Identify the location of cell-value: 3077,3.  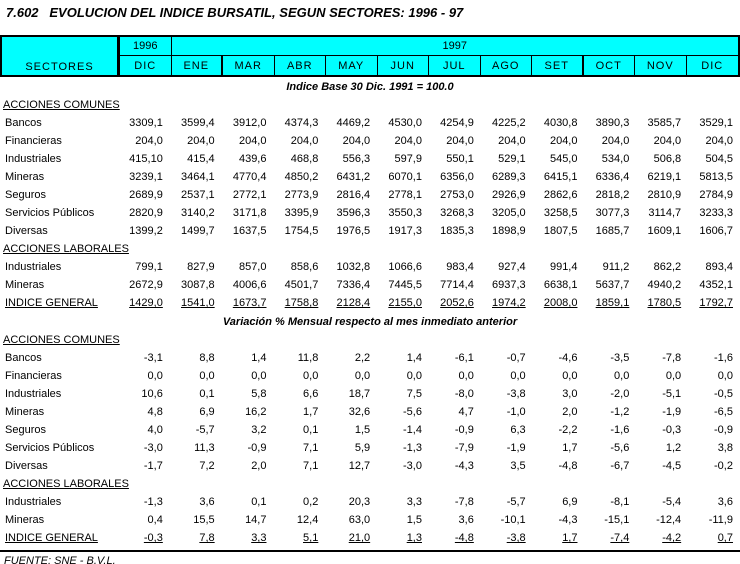
(612, 213).